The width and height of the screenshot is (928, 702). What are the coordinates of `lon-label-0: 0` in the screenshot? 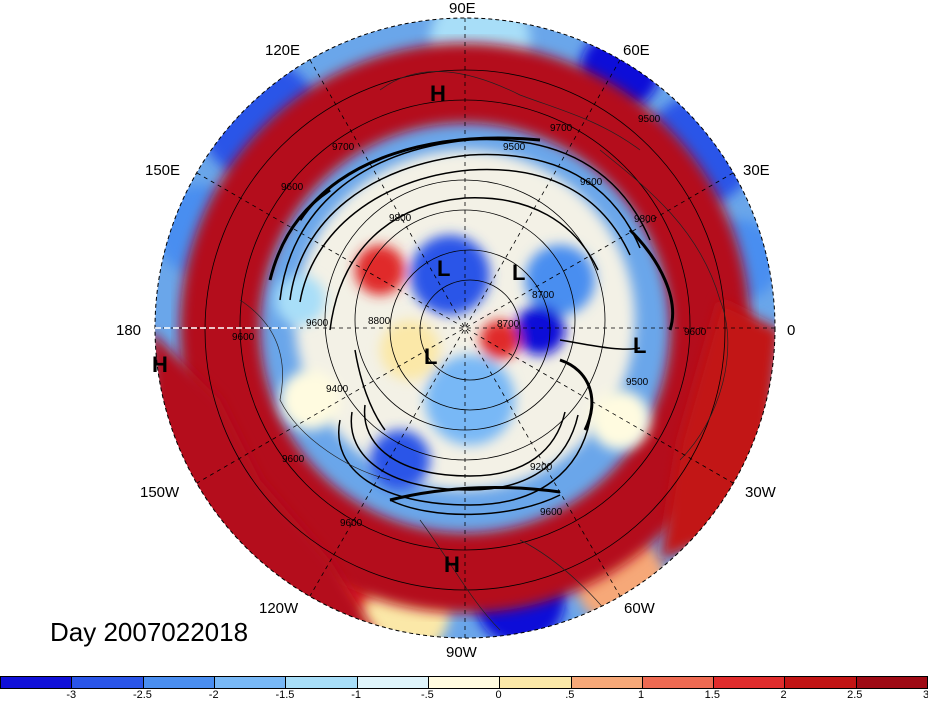 It's located at (791, 330).